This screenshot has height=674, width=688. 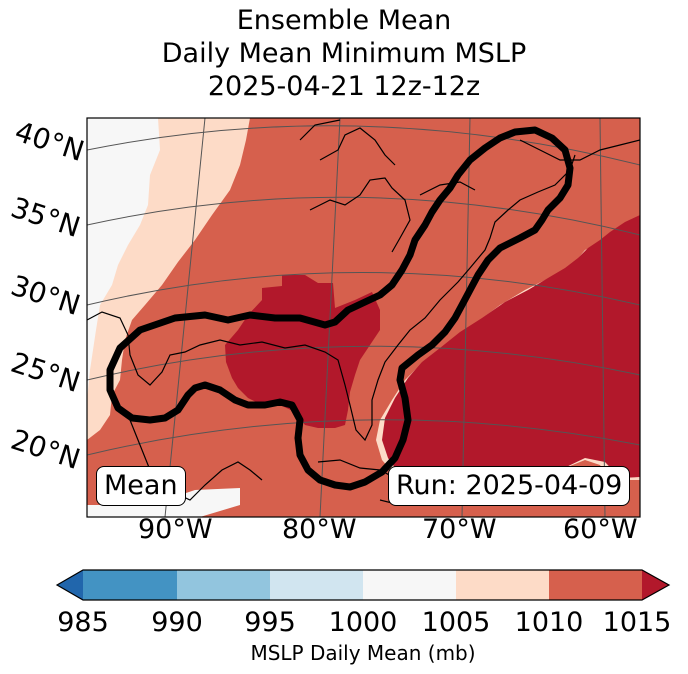 What do you see at coordinates (600, 529) in the screenshot?
I see `lon-label-60w: 60°W` at bounding box center [600, 529].